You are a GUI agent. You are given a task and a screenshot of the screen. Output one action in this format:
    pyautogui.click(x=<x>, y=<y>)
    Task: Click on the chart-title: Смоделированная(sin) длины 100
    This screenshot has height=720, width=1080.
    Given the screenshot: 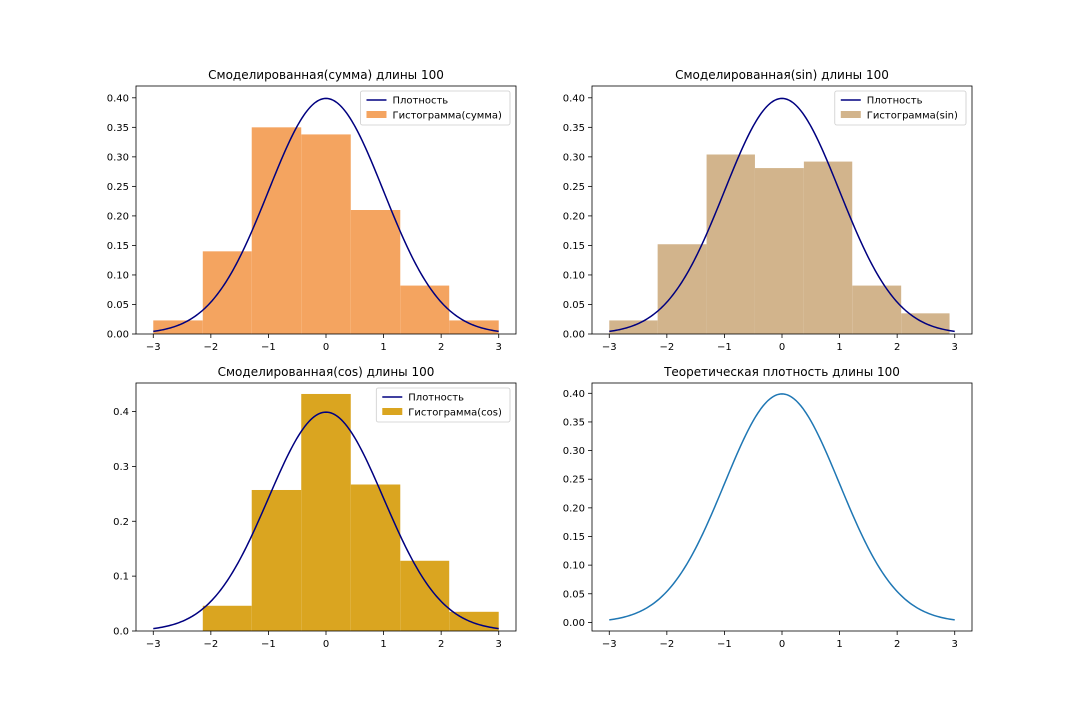 What is the action you would take?
    pyautogui.click(x=782, y=75)
    